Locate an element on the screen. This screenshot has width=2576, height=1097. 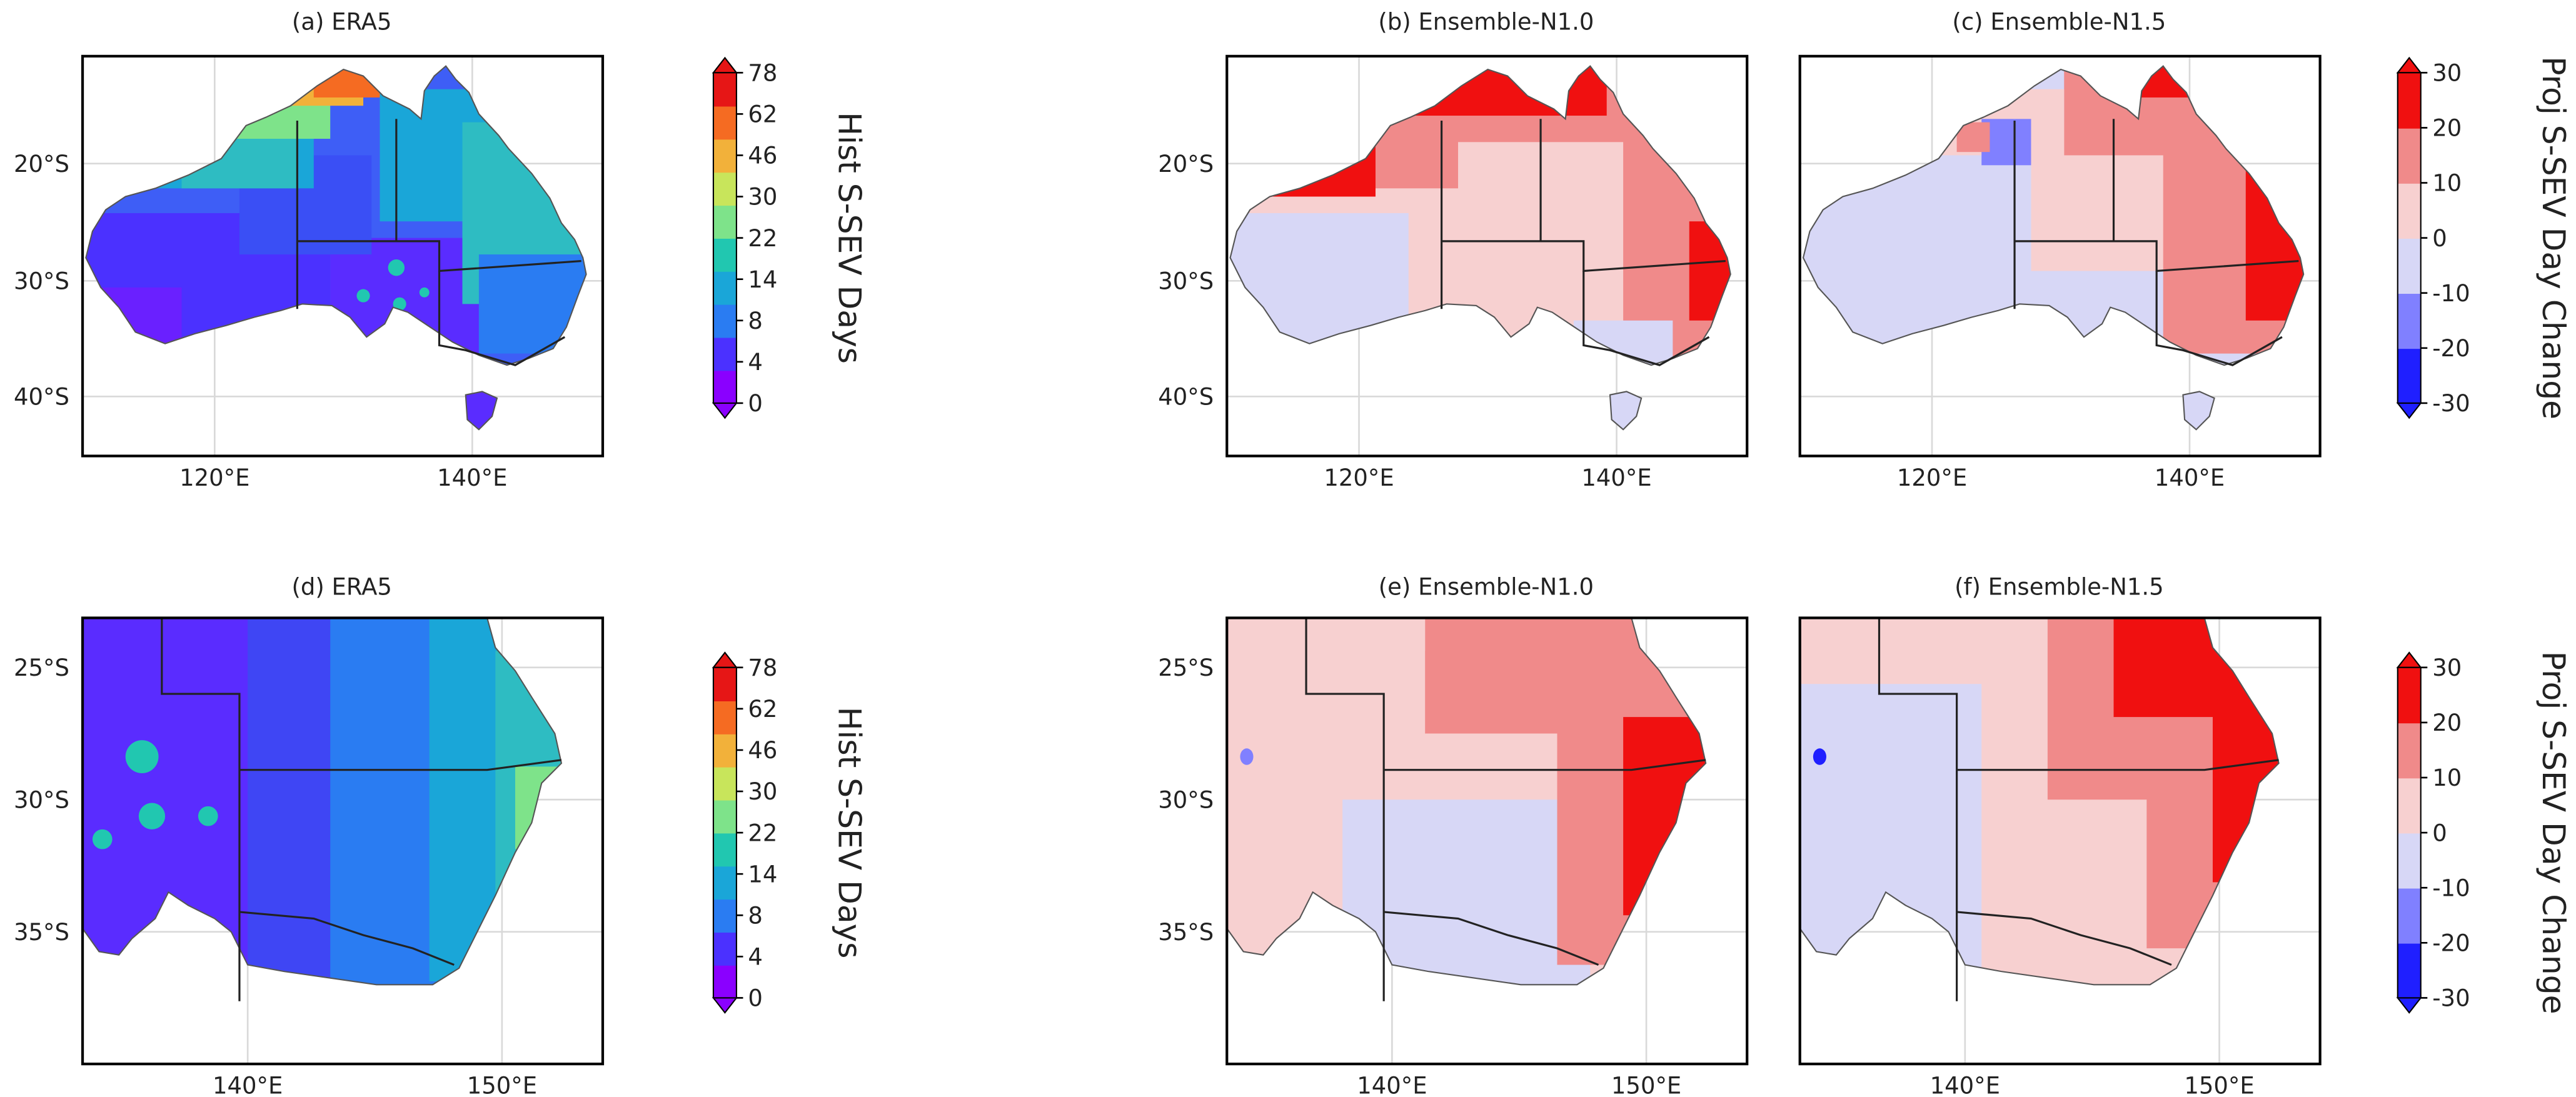
lon-ticks: 120°E 140°E is located at coordinates (343, 477).